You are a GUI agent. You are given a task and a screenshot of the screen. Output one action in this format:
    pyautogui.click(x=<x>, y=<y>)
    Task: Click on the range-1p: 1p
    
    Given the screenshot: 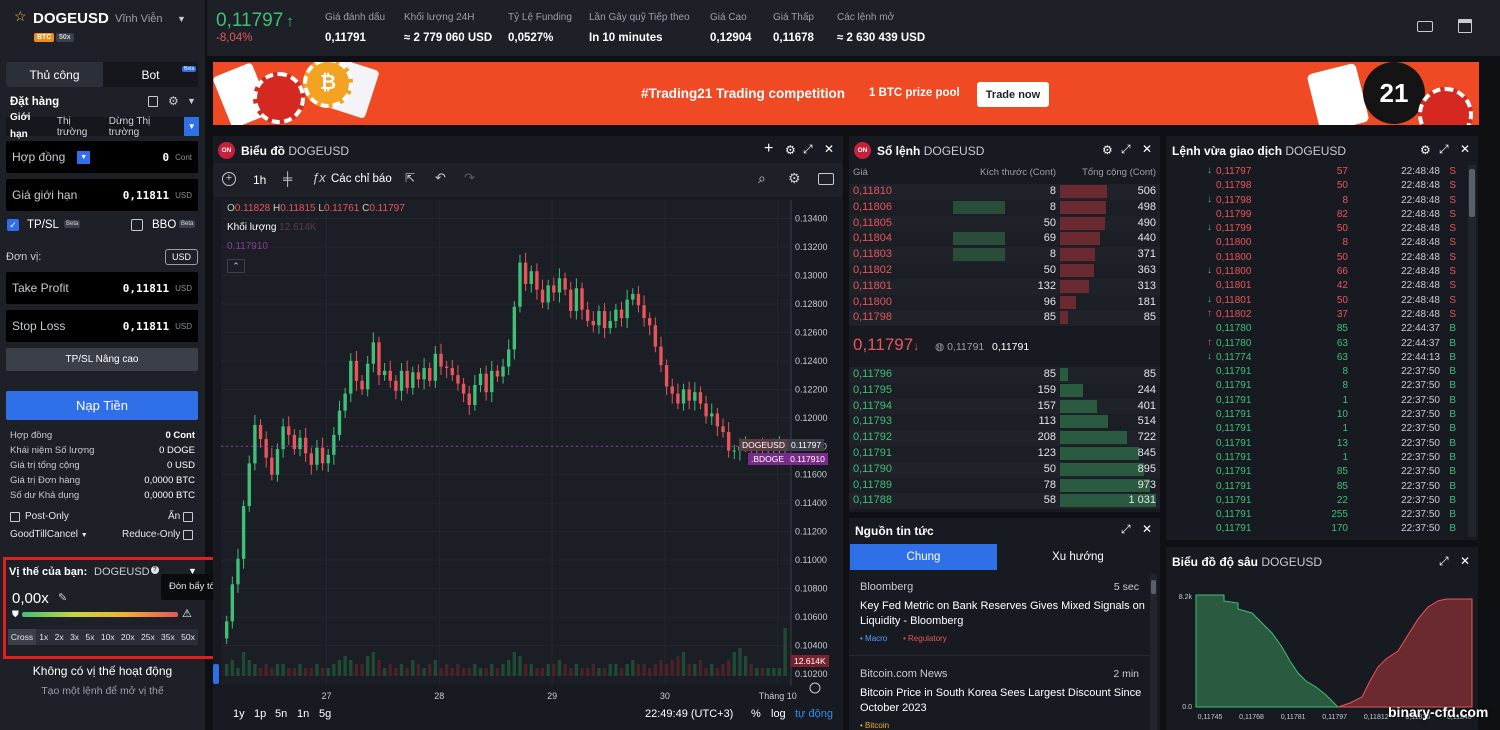 What is the action you would take?
    pyautogui.click(x=260, y=714)
    